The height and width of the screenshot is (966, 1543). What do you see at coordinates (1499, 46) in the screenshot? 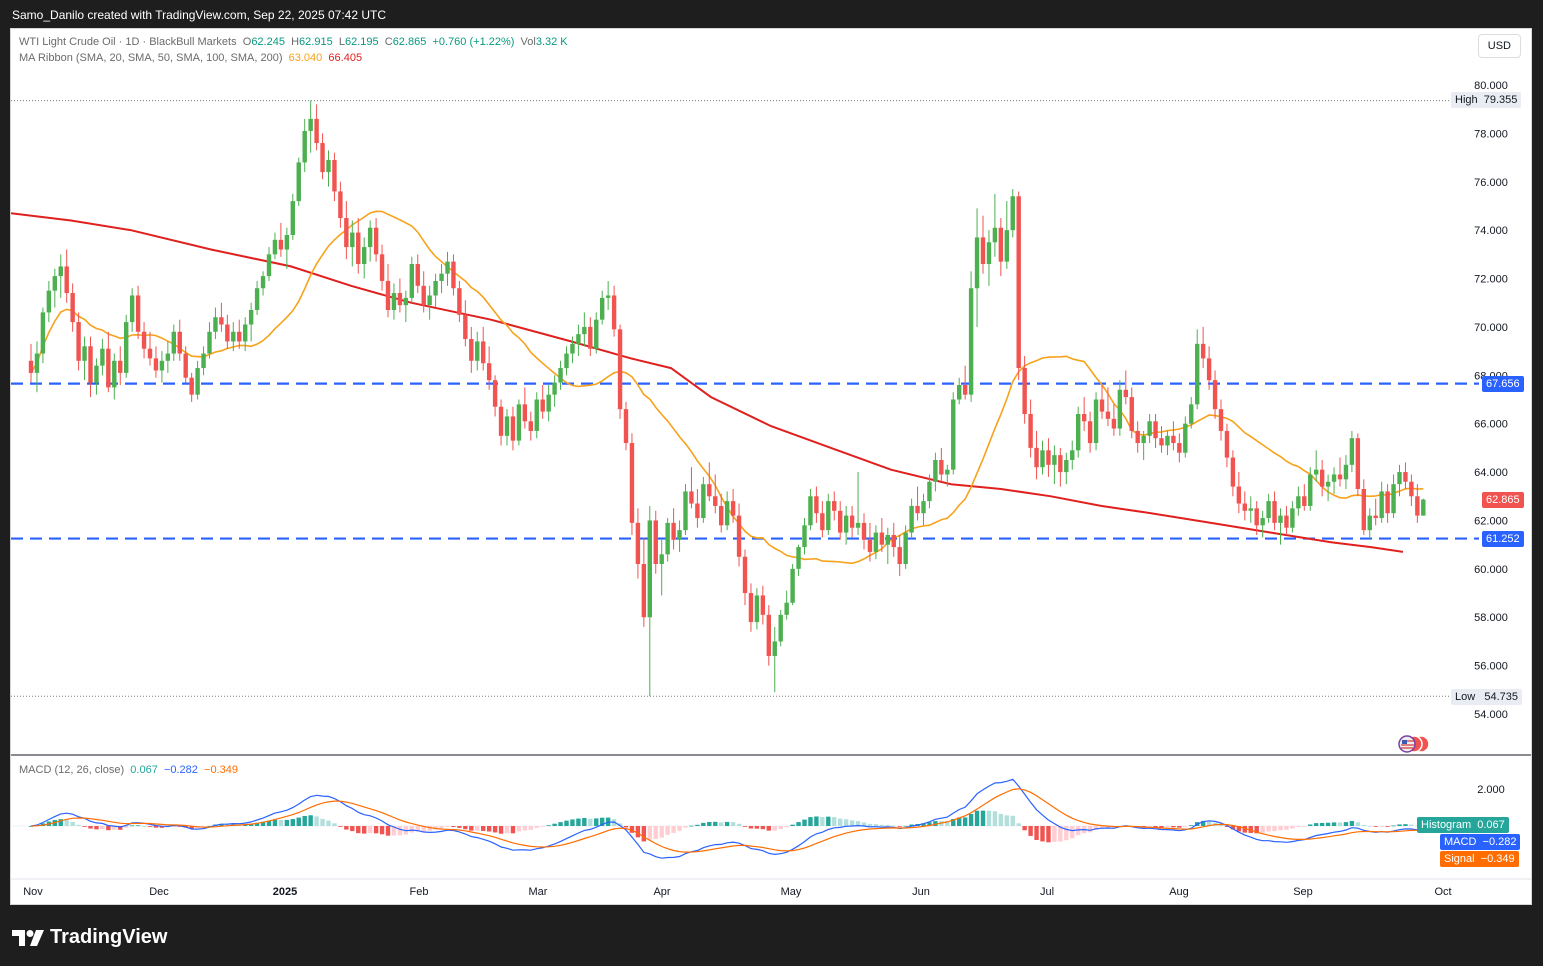
I see `currency-button: USD` at bounding box center [1499, 46].